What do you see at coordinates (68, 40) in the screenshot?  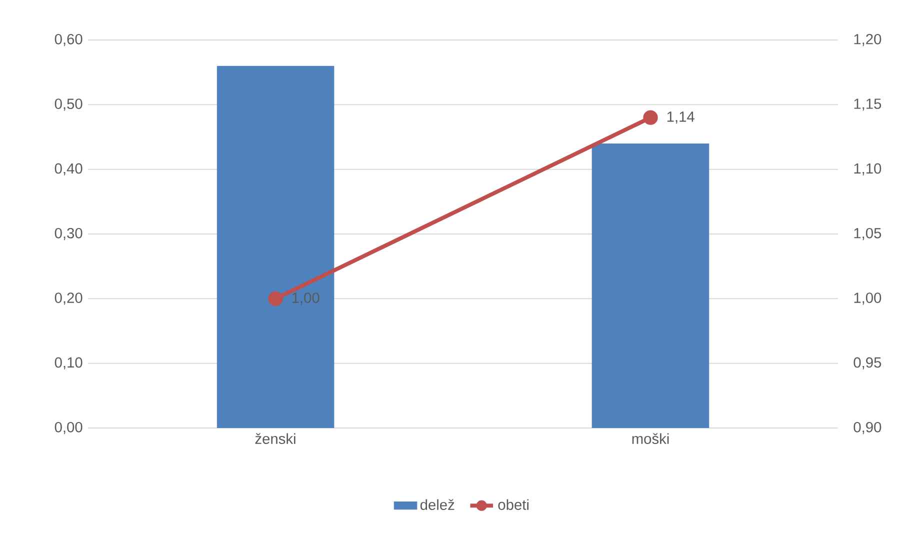 I see `y-tick-label: 0,60` at bounding box center [68, 40].